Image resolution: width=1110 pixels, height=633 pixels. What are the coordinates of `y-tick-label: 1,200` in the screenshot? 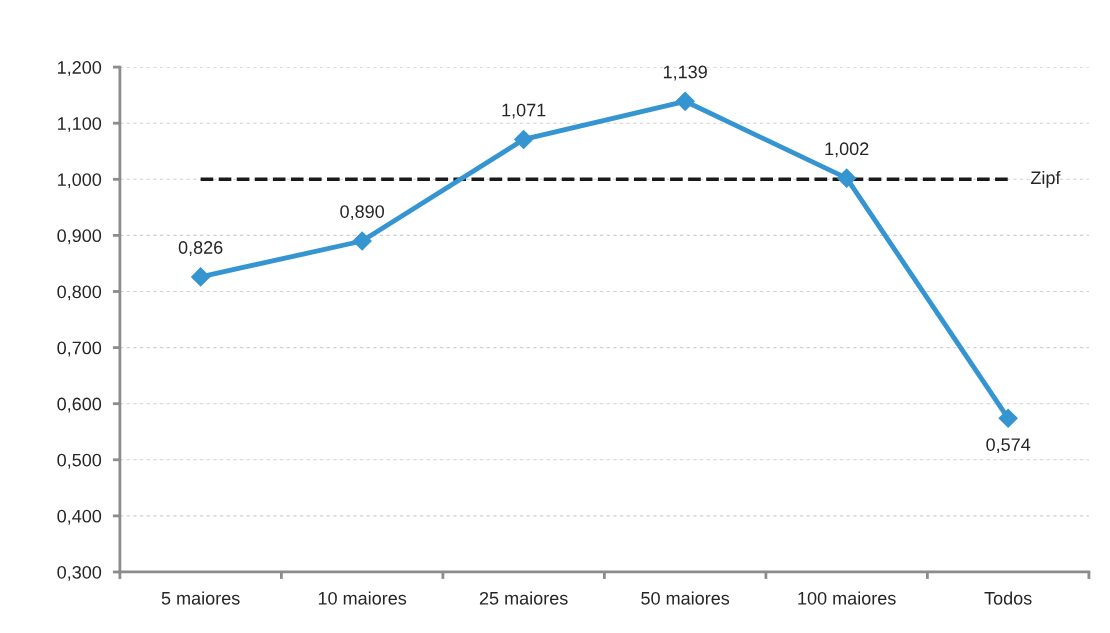 It's located at (80, 68).